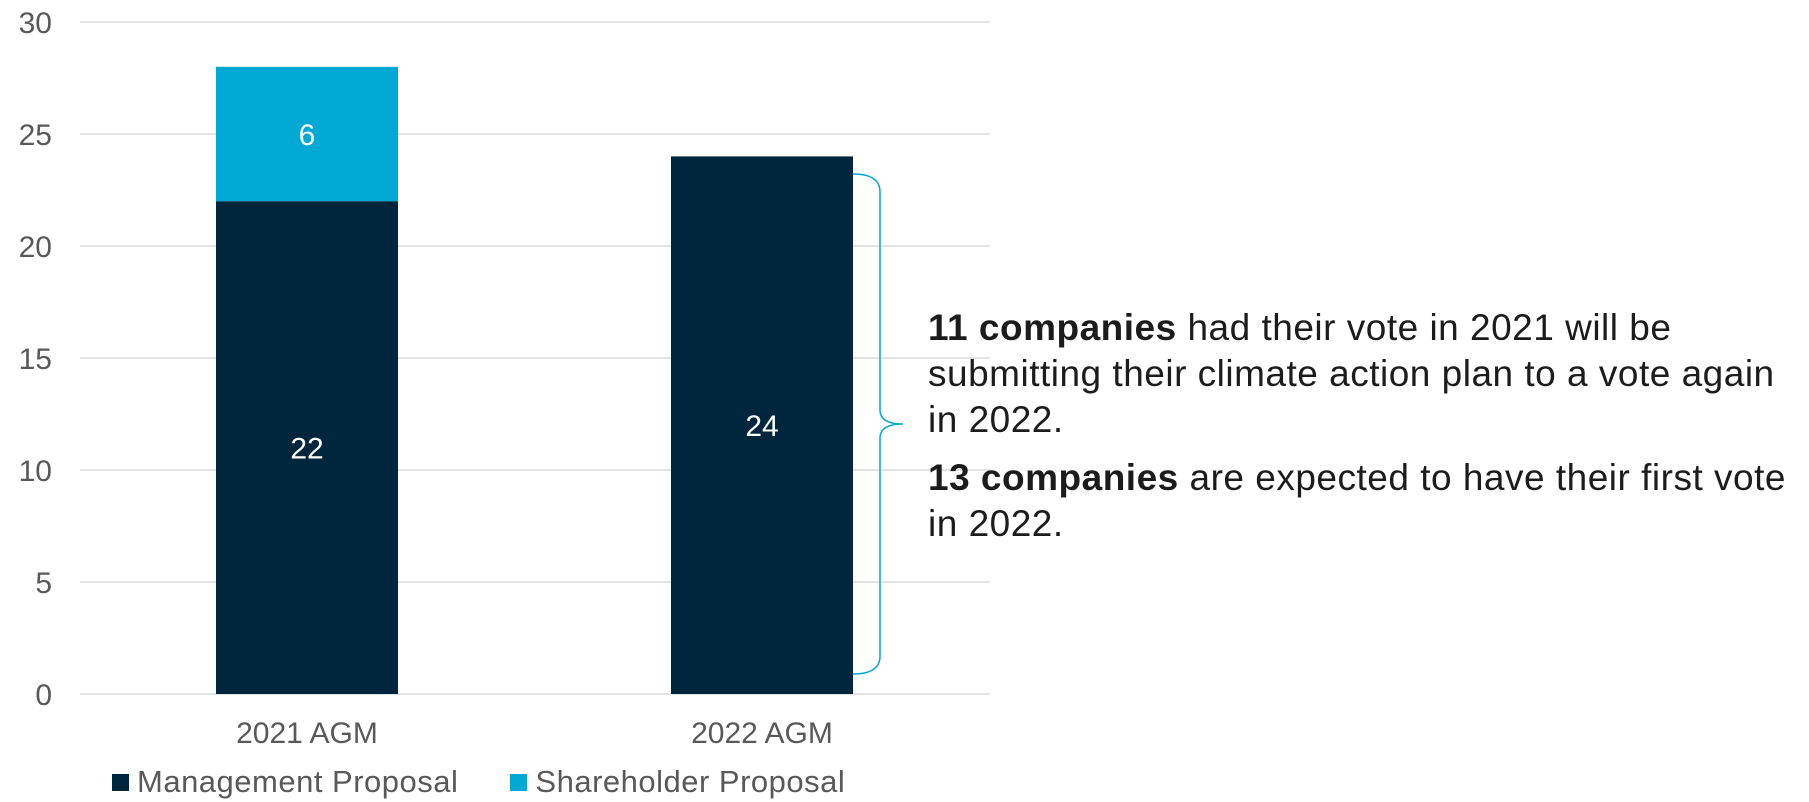  What do you see at coordinates (120, 782) in the screenshot?
I see `legend-swatch-management` at bounding box center [120, 782].